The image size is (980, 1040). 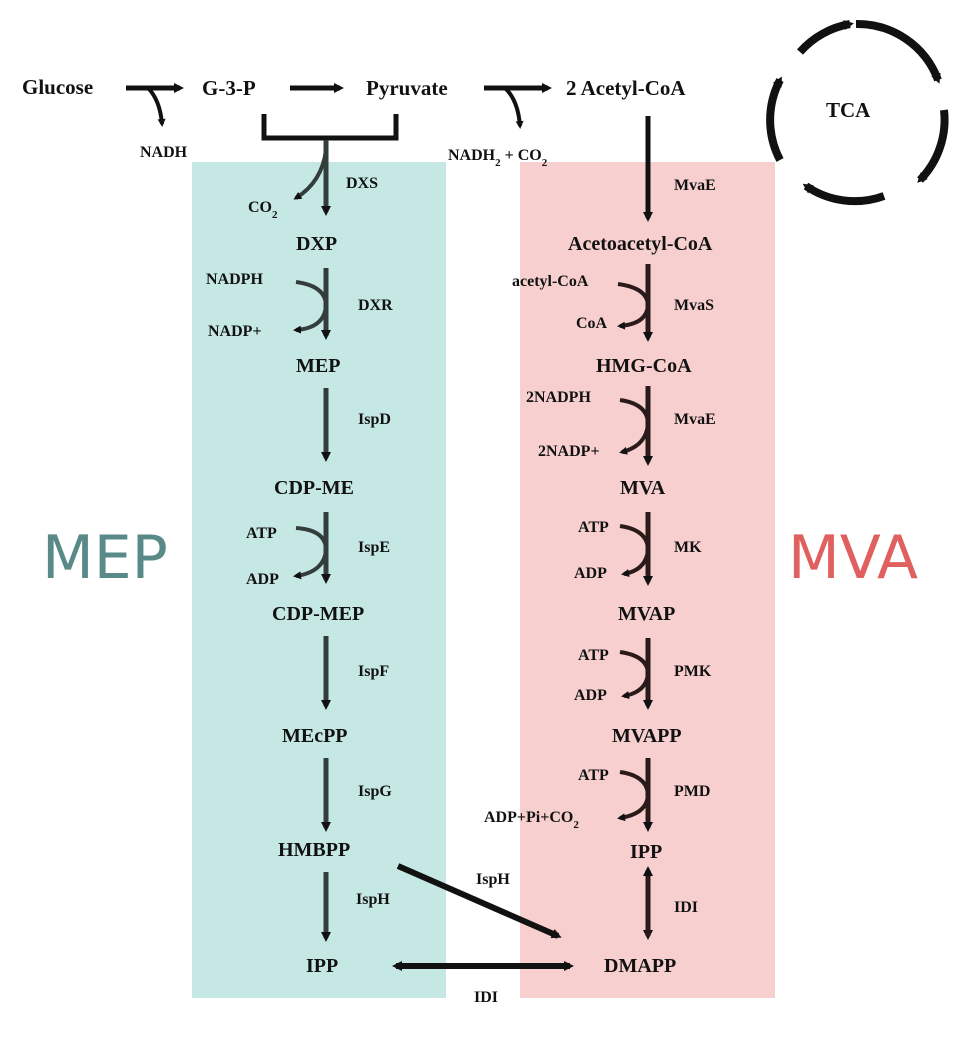 What do you see at coordinates (318, 614) in the screenshot?
I see `met-cdp-mep: CDP-MEP` at bounding box center [318, 614].